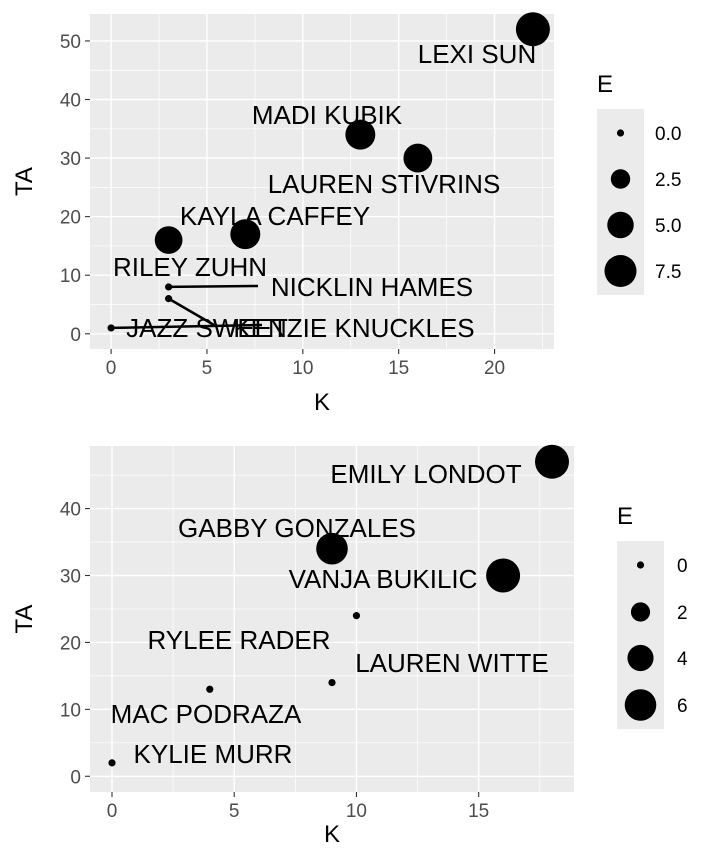  I want to click on point-label: EMILY LONDOT, so click(425, 474).